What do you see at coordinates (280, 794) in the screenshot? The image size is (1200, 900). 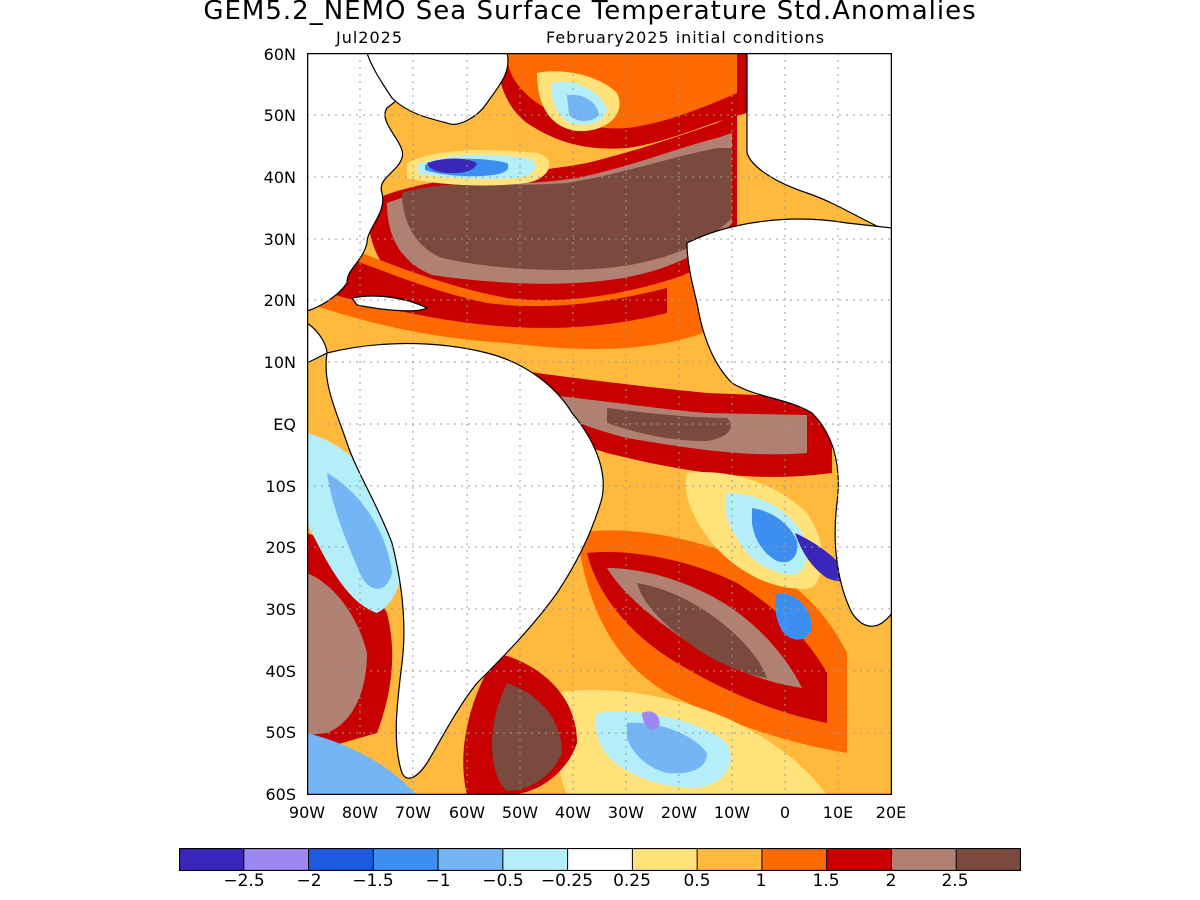 I see `lat-label-60s: 60S` at bounding box center [280, 794].